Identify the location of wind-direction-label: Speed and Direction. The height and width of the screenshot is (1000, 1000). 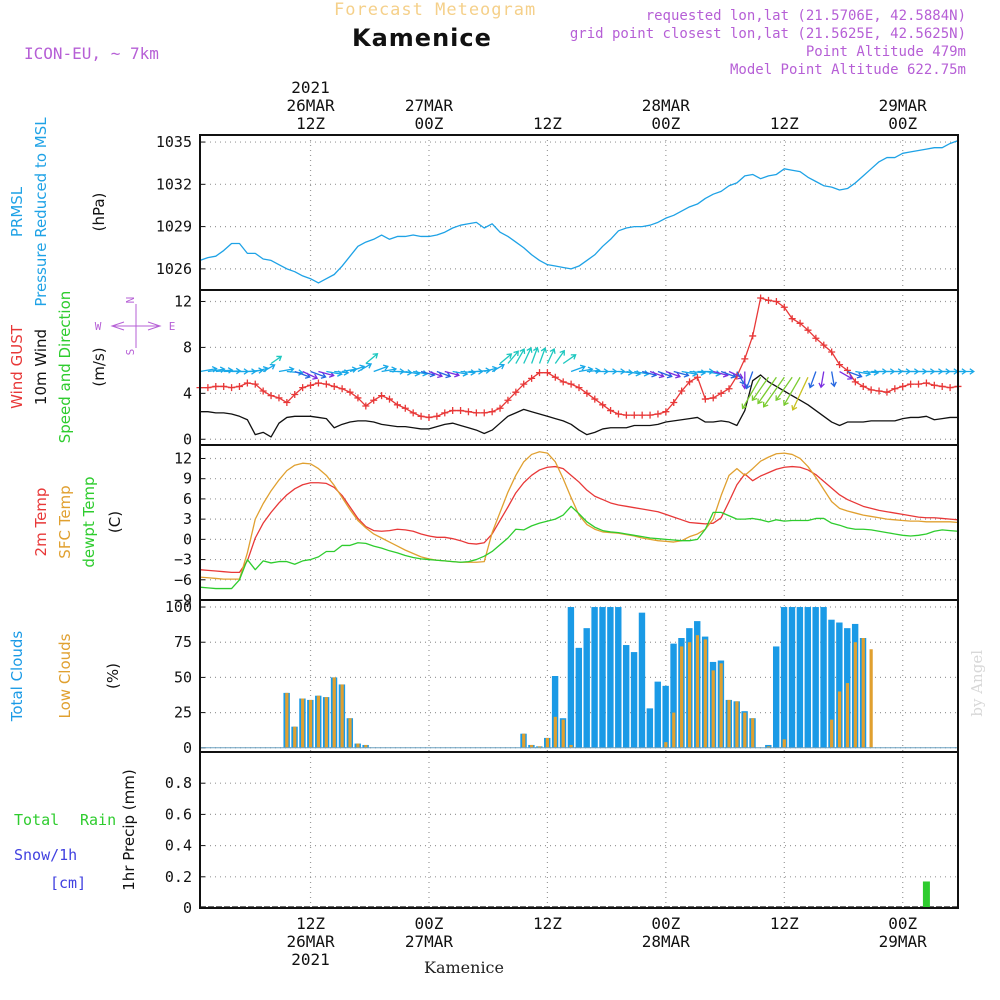
(65, 367).